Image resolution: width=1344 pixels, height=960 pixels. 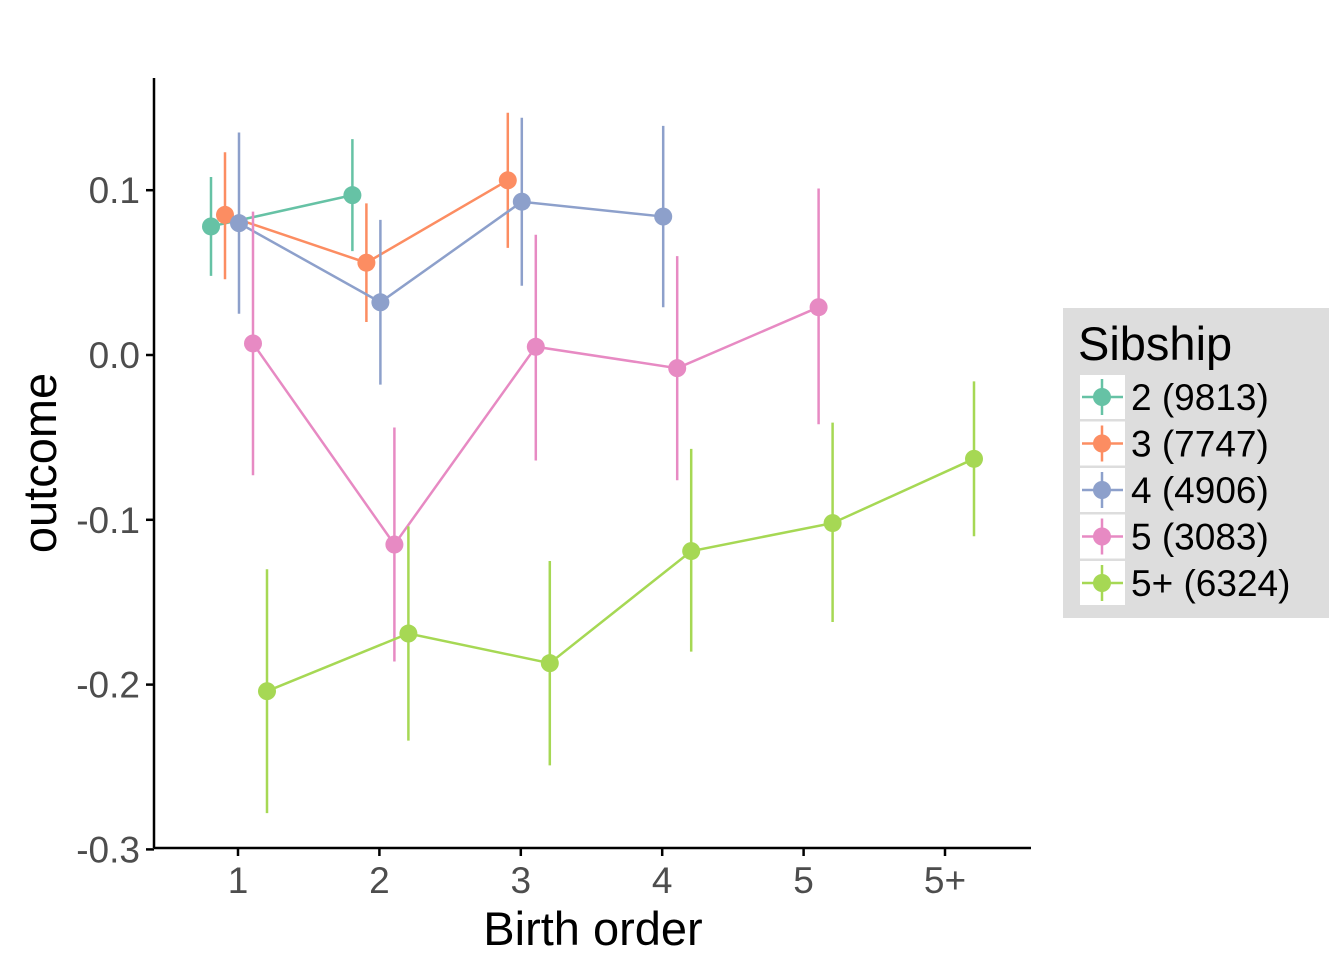 I want to click on legend-item: 4 (4906), so click(x=1174, y=490).